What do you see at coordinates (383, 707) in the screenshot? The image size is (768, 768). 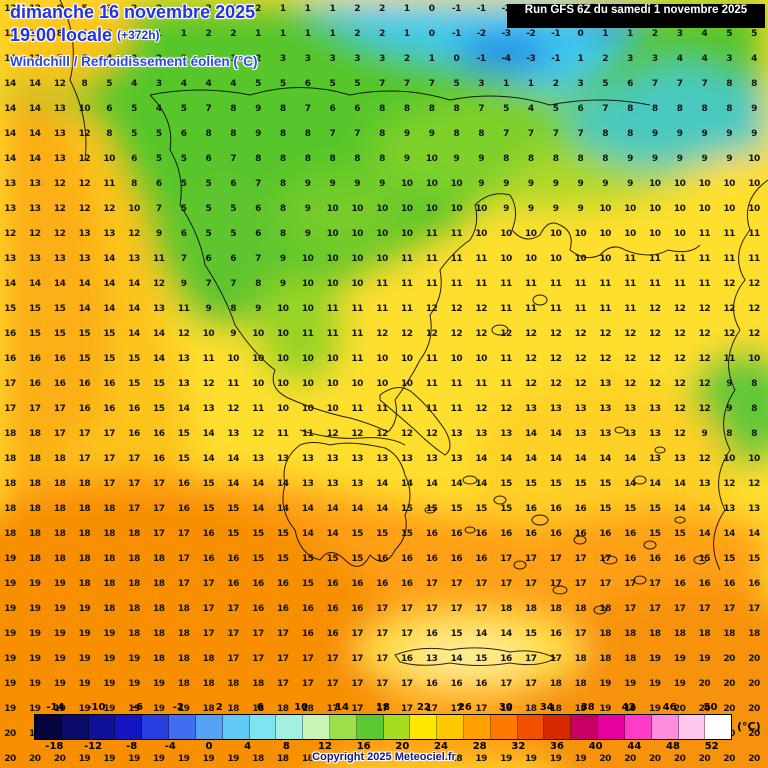 I see `colorbar-tick-label: 18` at bounding box center [383, 707].